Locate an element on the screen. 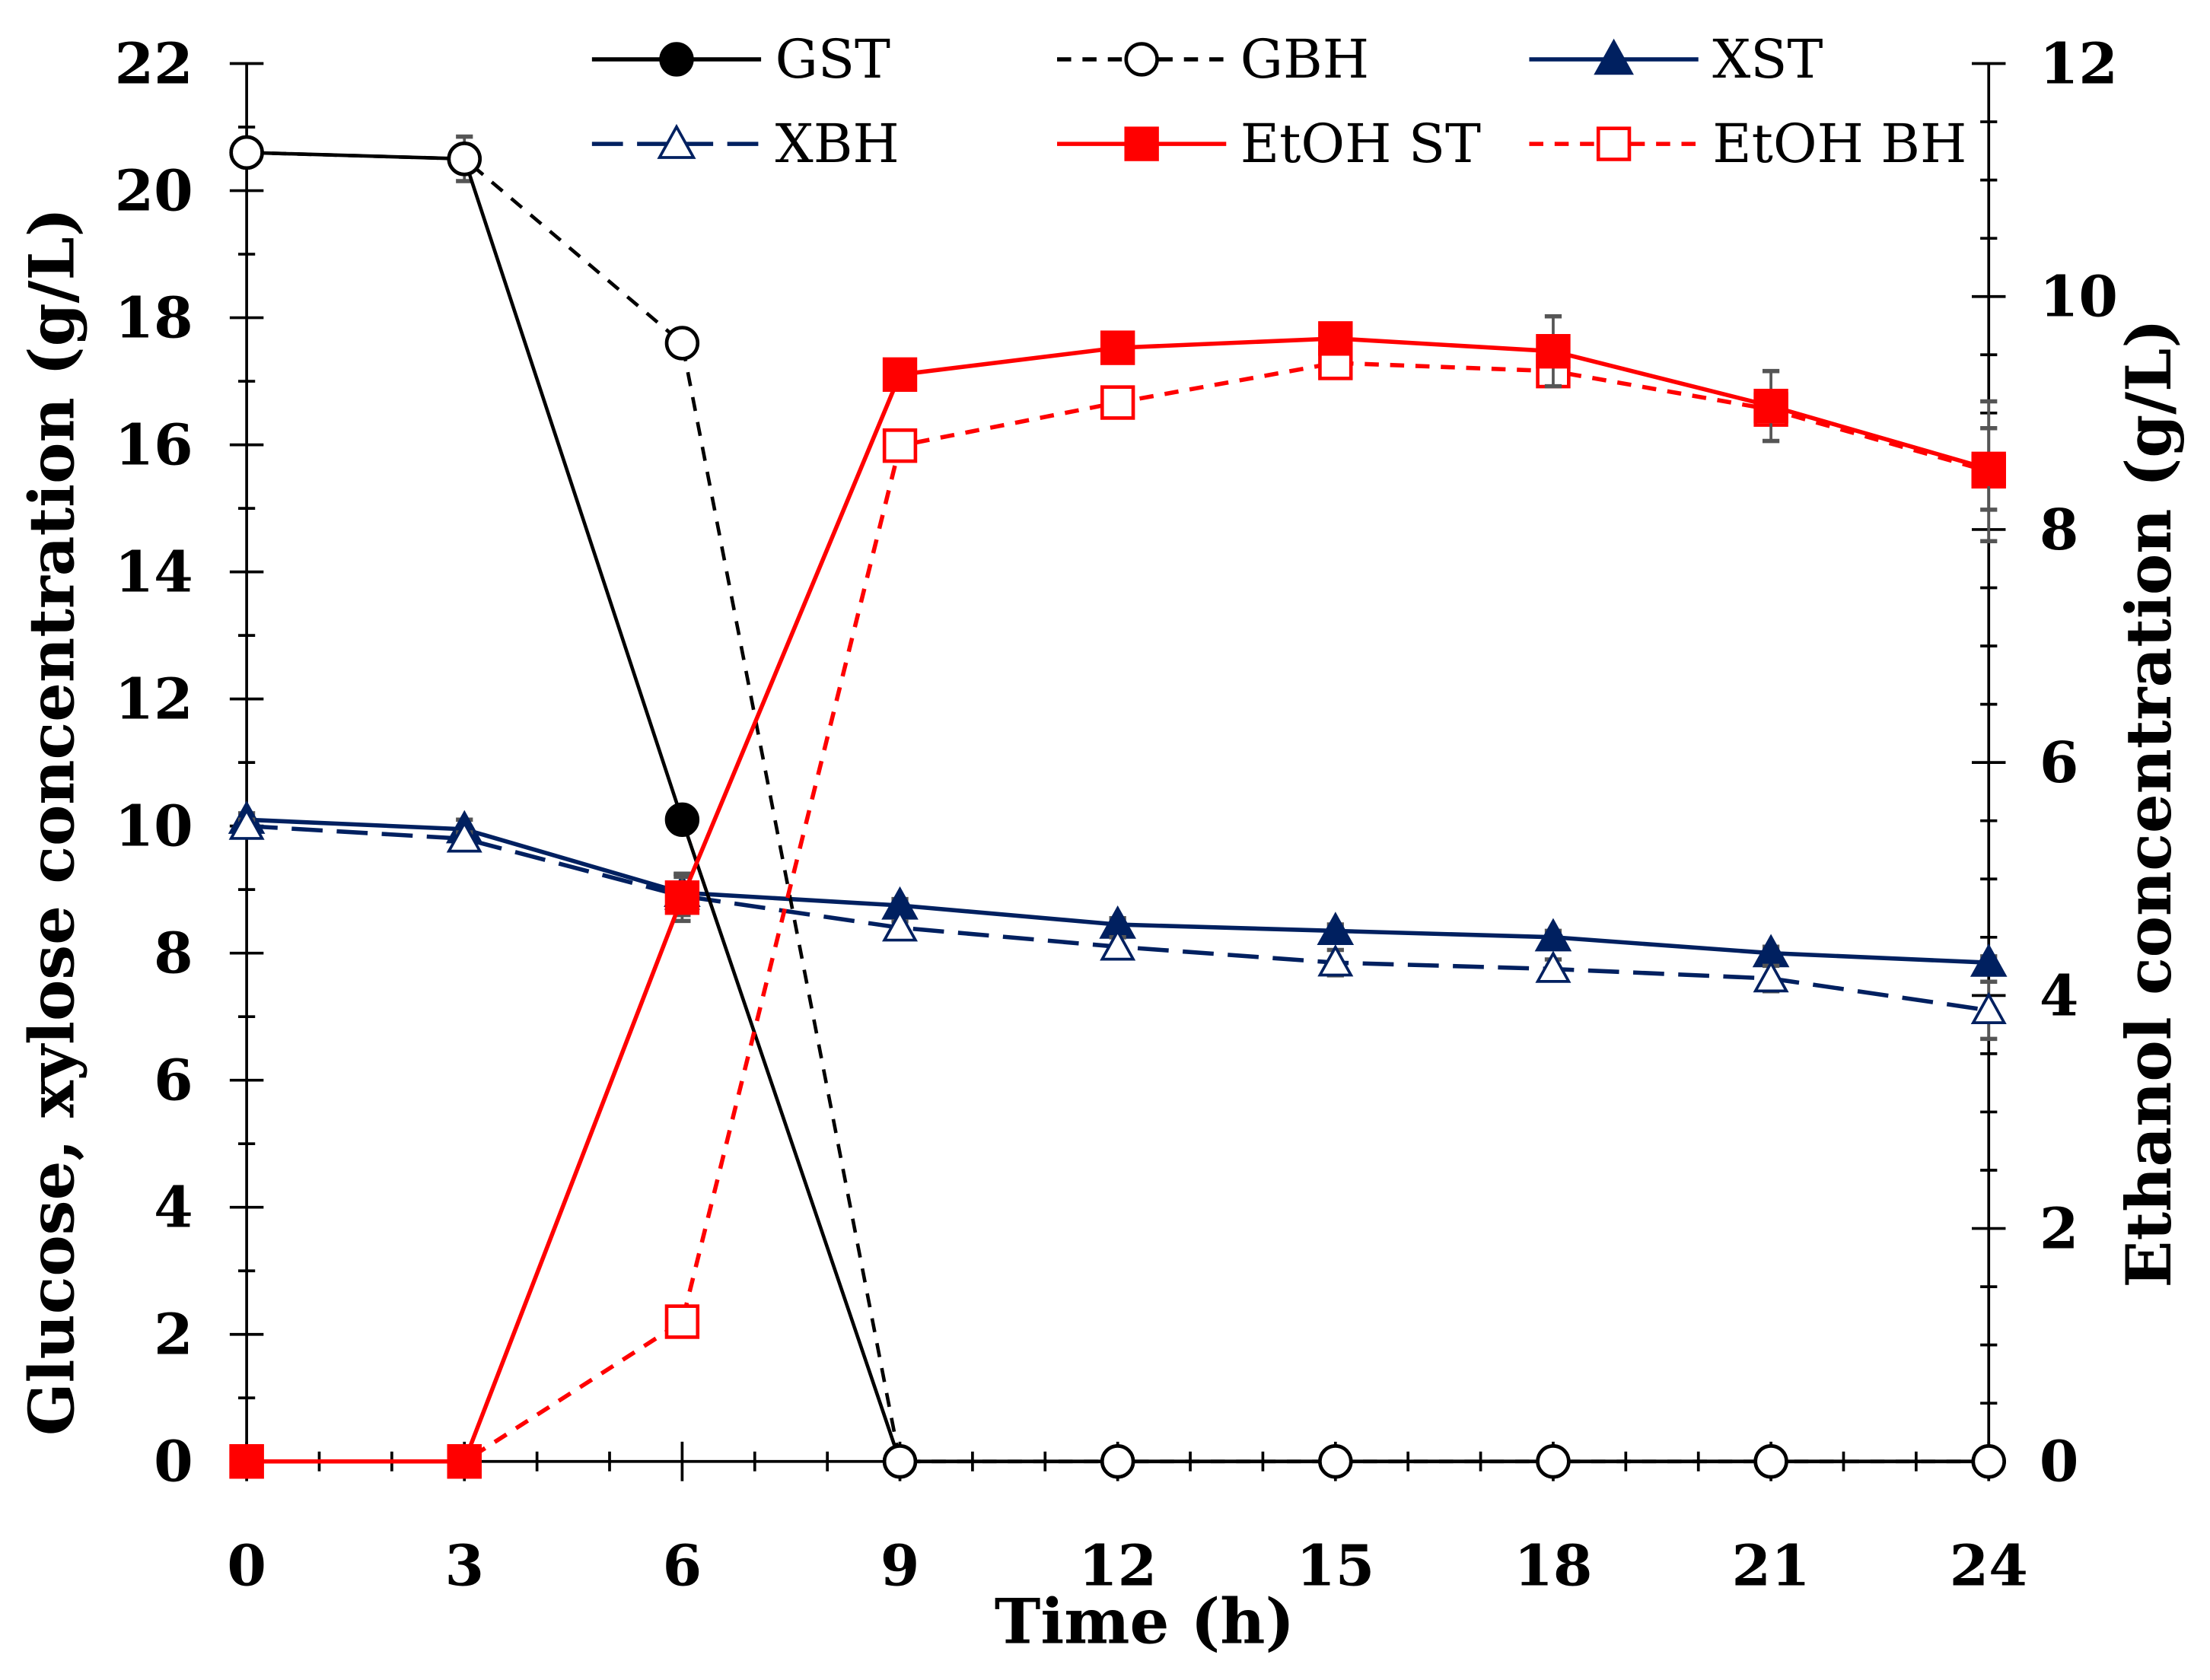  y-tick-label: 18 is located at coordinates (154, 318).